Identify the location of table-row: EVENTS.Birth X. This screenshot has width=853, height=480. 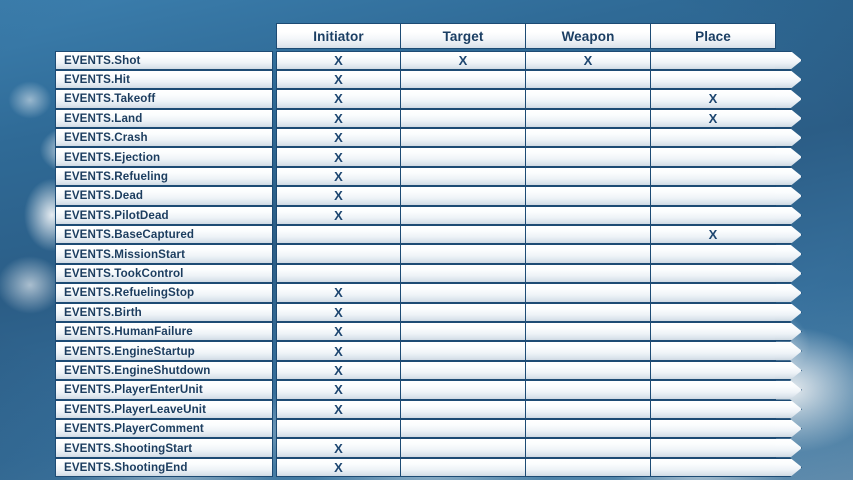
(430, 312).